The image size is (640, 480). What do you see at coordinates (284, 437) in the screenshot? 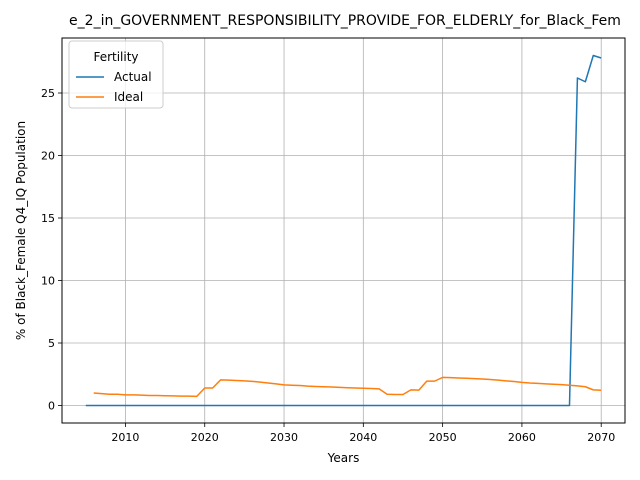
I see `x-tick-label: 2030` at bounding box center [284, 437].